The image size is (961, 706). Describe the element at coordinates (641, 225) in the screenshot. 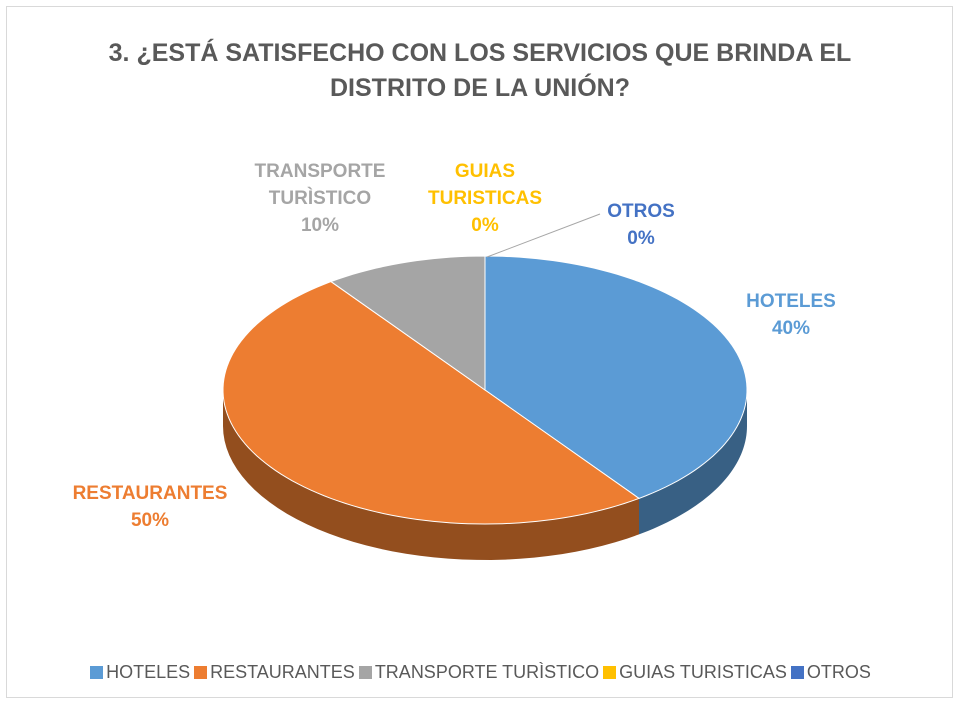

I see `data-label: OTROS 0%` at that location.